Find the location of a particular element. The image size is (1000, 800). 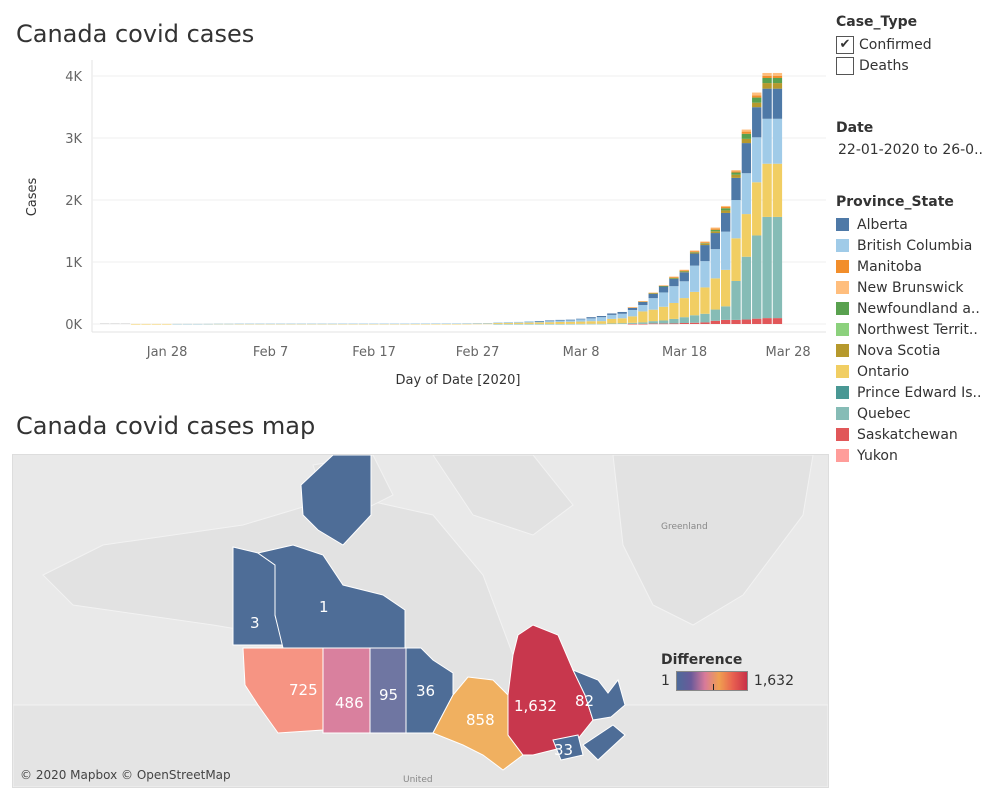

legend-item-british-columbia: British Columbia is located at coordinates (908, 245).